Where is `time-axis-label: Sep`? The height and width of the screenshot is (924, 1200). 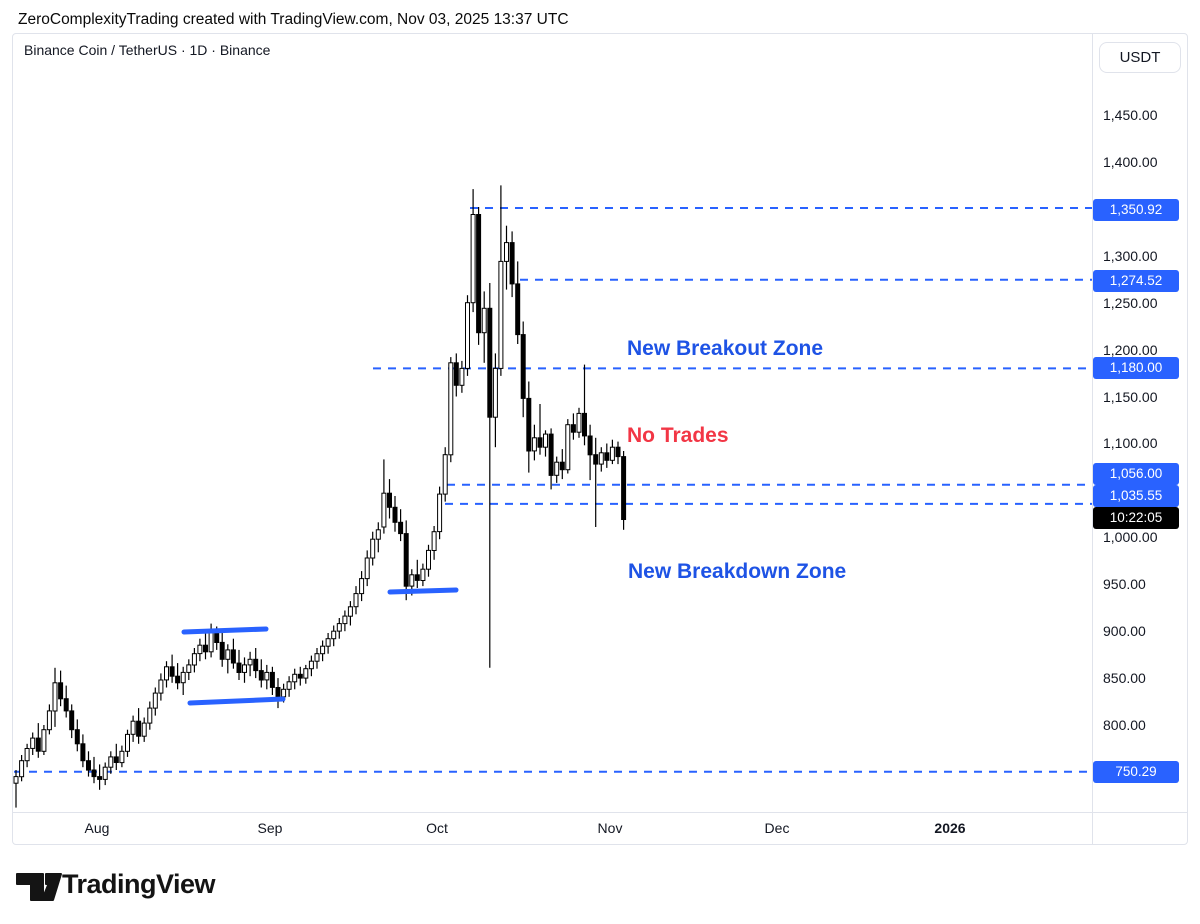
time-axis-label: Sep is located at coordinates (270, 828).